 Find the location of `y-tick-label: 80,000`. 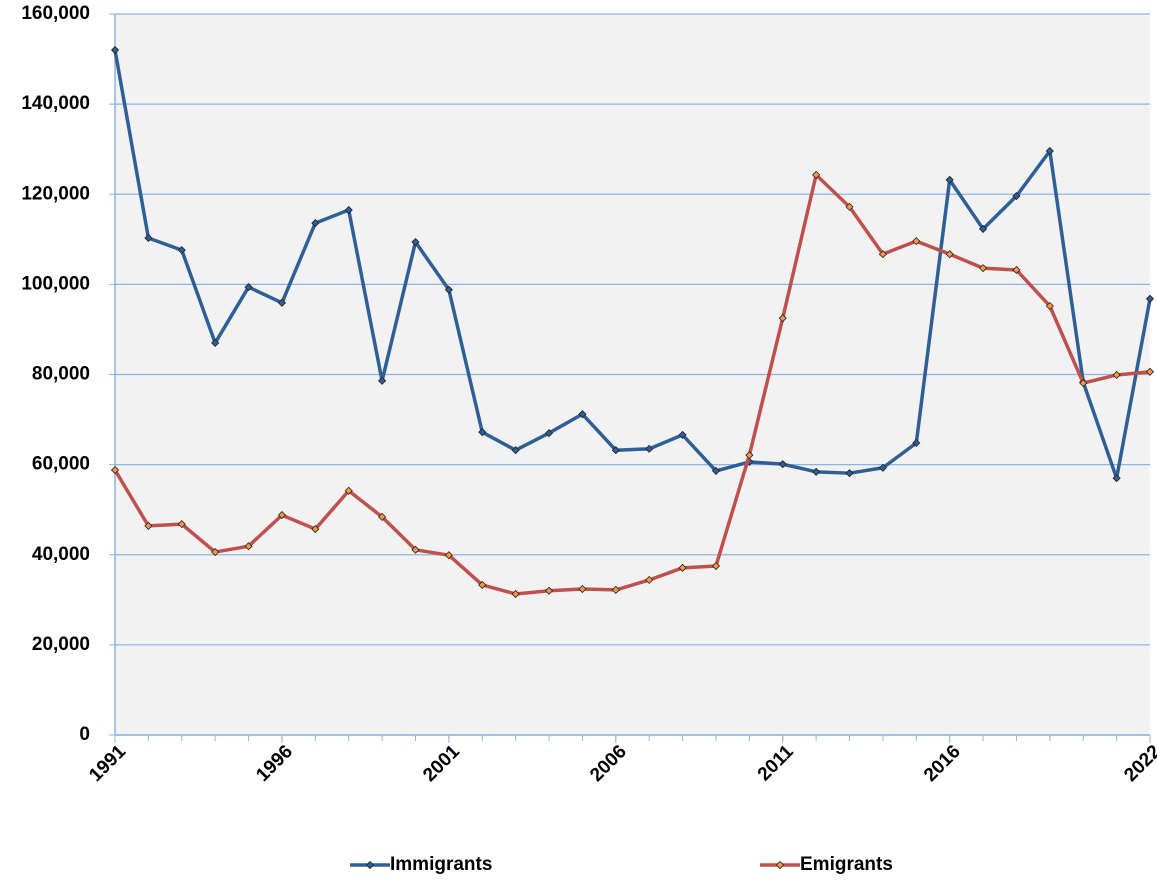

y-tick-label: 80,000 is located at coordinates (61, 374).